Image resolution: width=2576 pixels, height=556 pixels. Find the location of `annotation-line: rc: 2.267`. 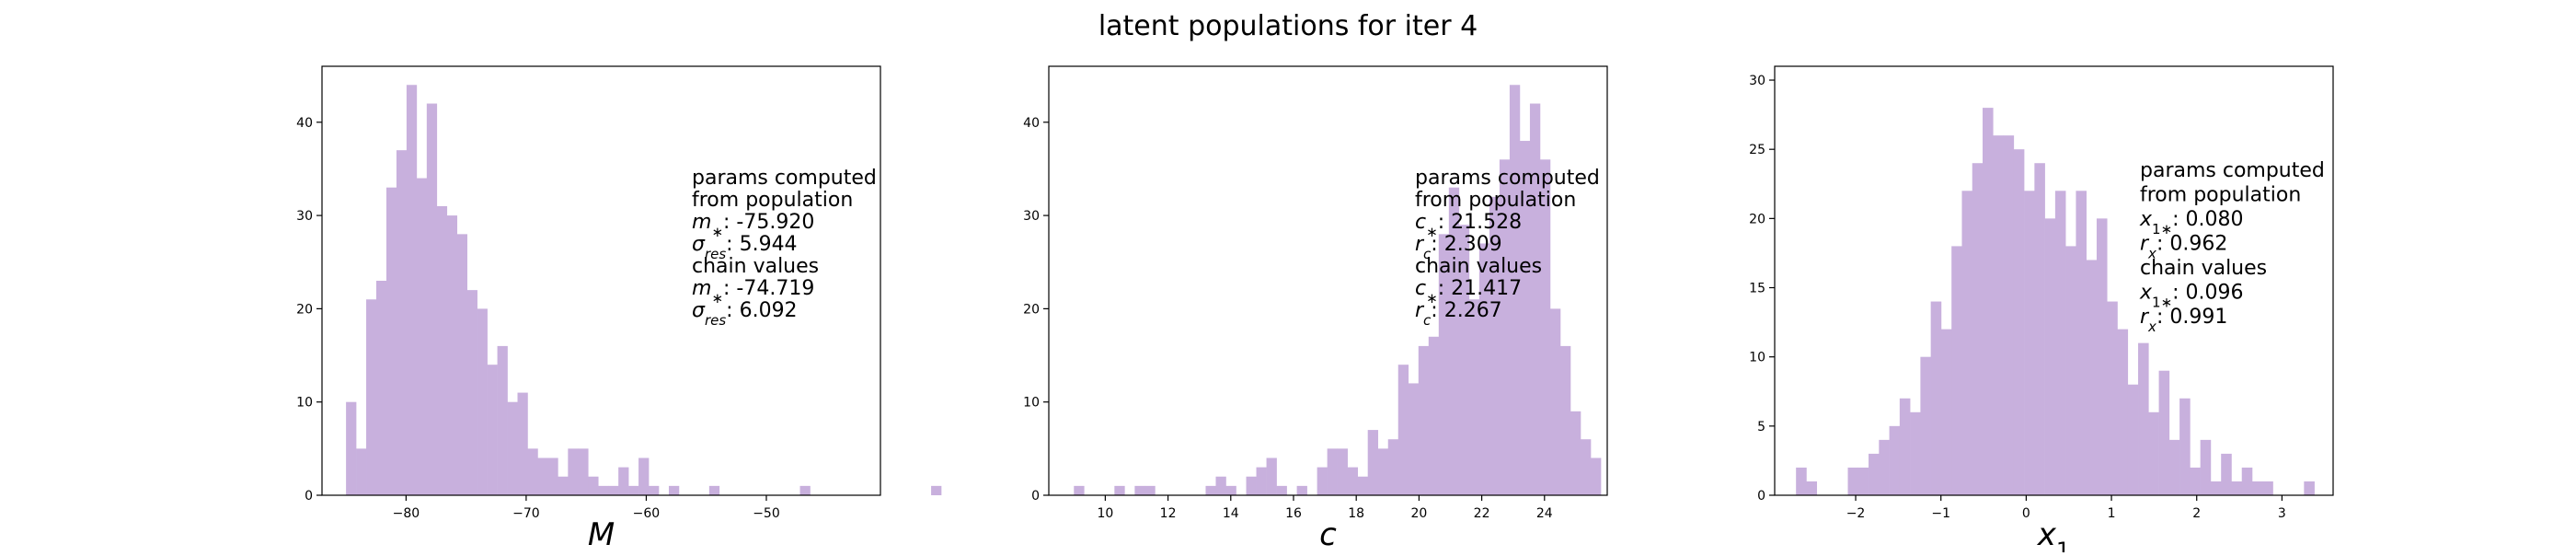

annotation-line: rc: 2.267 is located at coordinates (1458, 314).